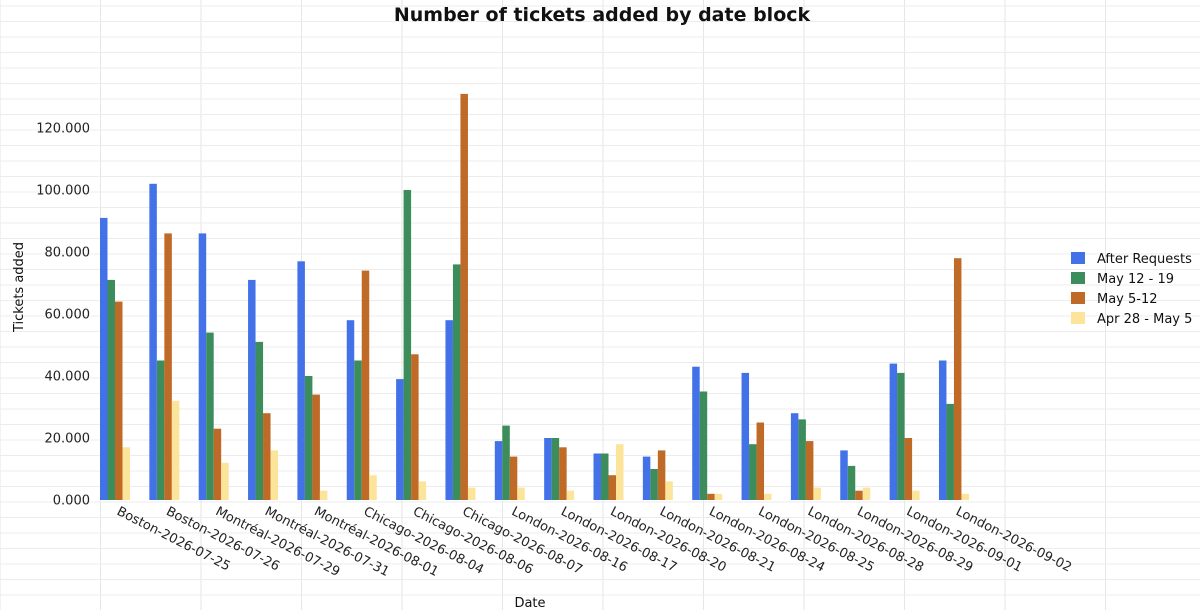 The image size is (1200, 610). I want to click on y-tick-label: 60.000, so click(68, 315).